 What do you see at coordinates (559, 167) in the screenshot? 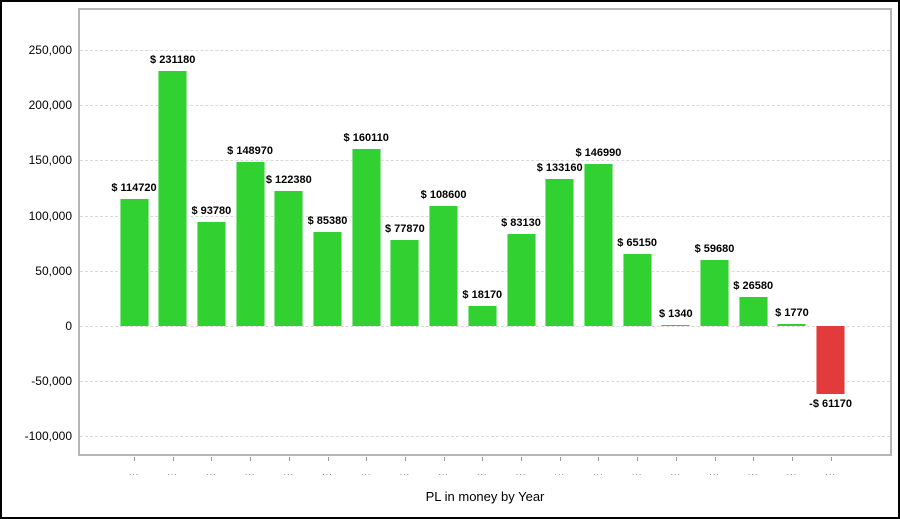
I see `bar-value-label: $ 133160` at bounding box center [559, 167].